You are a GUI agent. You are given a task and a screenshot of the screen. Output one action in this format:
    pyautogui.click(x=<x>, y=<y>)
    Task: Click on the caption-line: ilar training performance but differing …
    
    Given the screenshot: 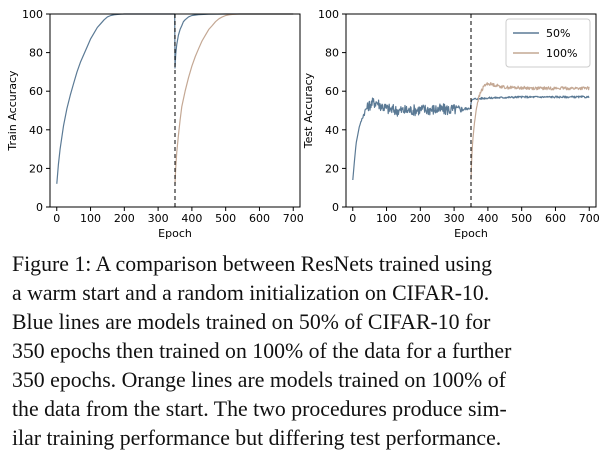 What is the action you would take?
    pyautogui.click(x=257, y=438)
    